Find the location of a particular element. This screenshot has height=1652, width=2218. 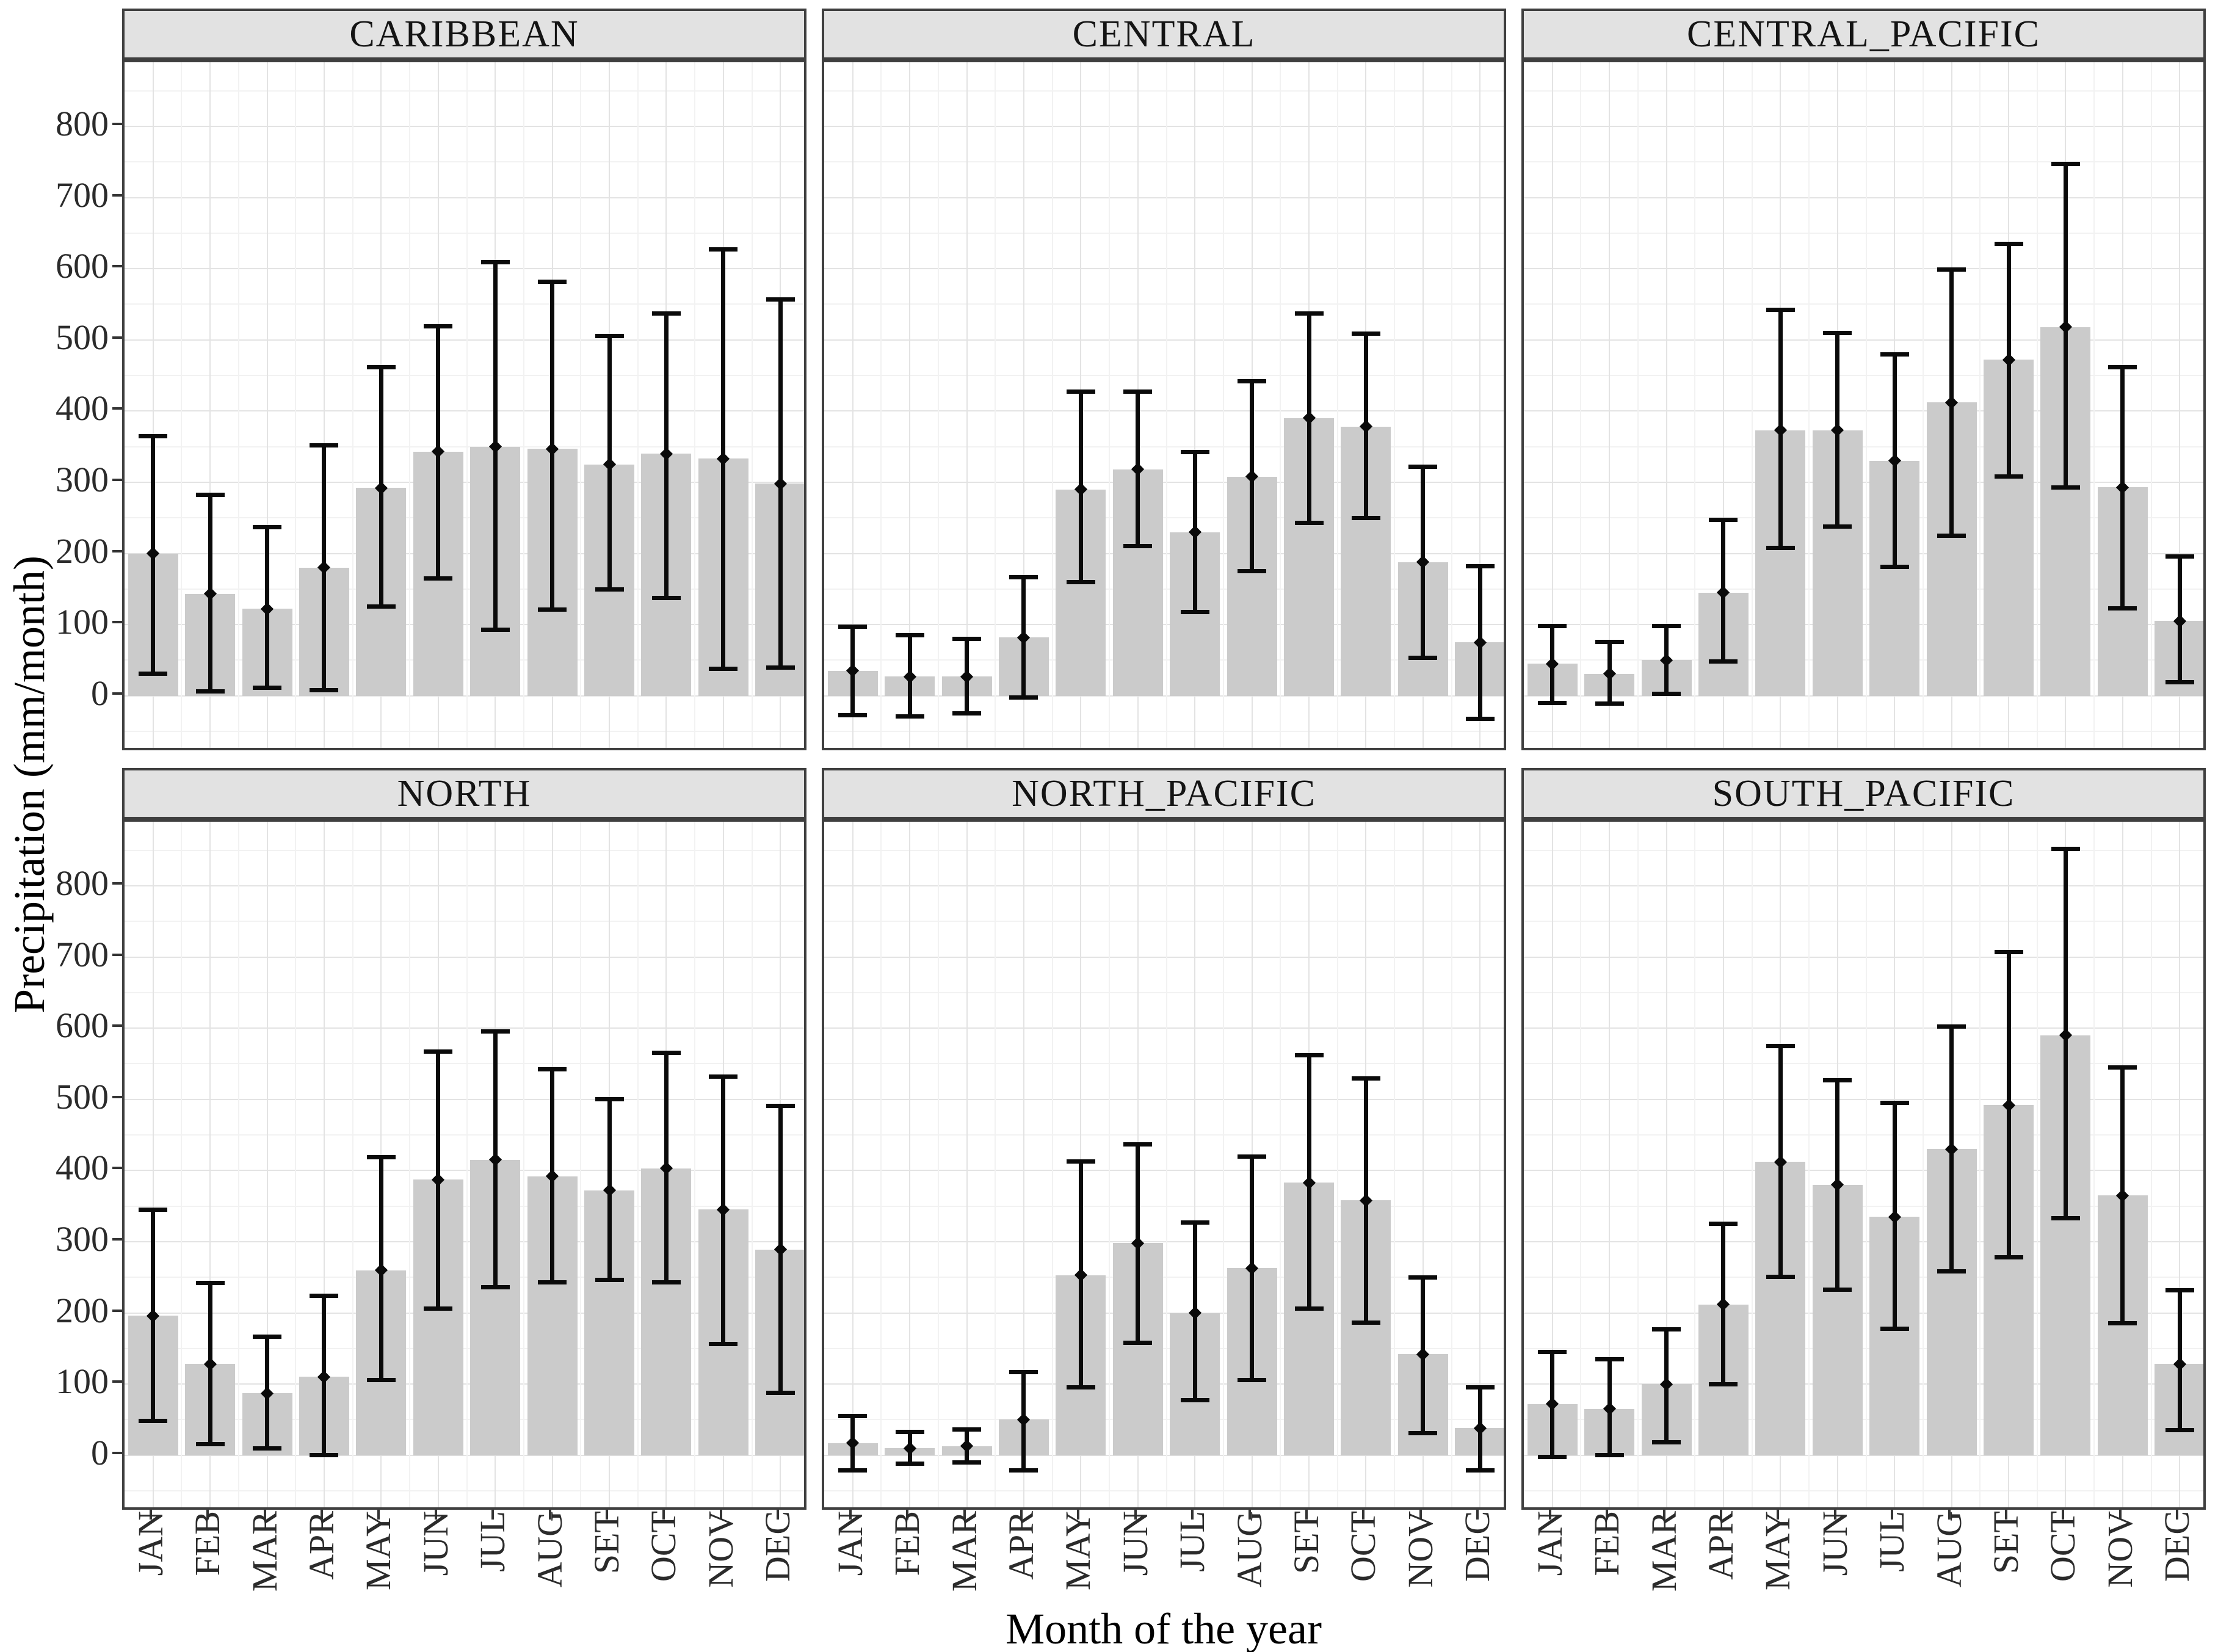

x-tick-label-dec: DEC is located at coordinates (2177, 1546).